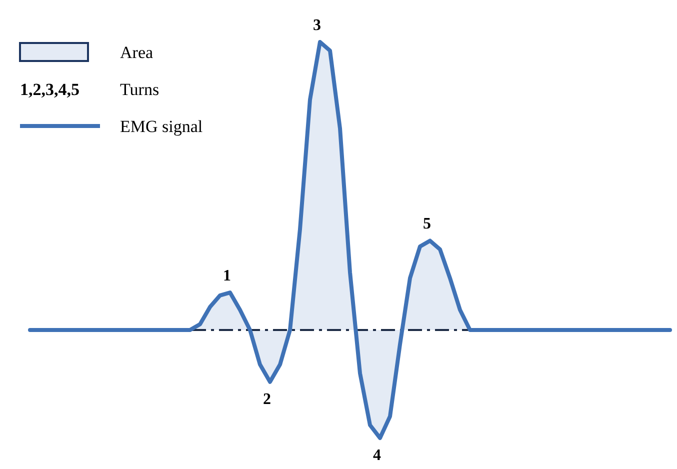 This screenshot has height=469, width=677. What do you see at coordinates (137, 52) in the screenshot?
I see `annotation: Area` at bounding box center [137, 52].